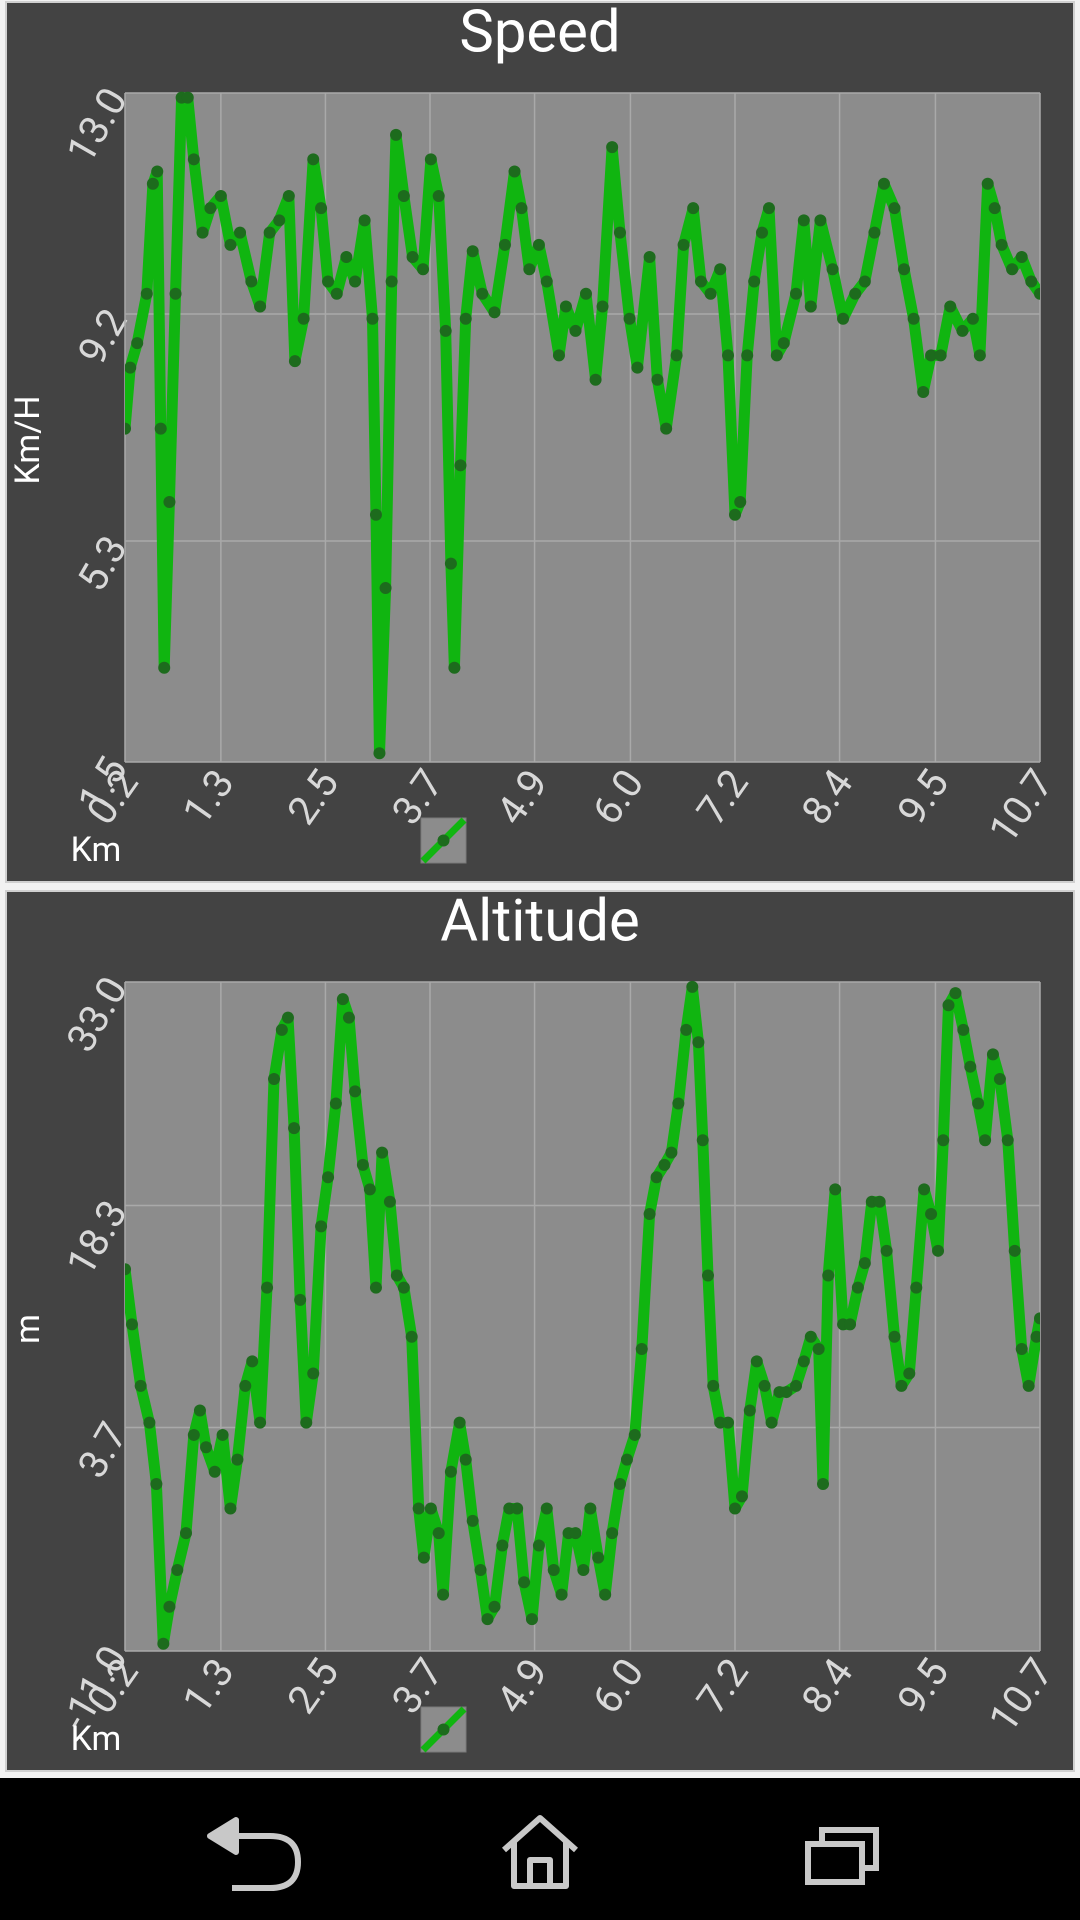 Image resolution: width=1080 pixels, height=1920 pixels. I want to click on back-button, so click(254, 1854).